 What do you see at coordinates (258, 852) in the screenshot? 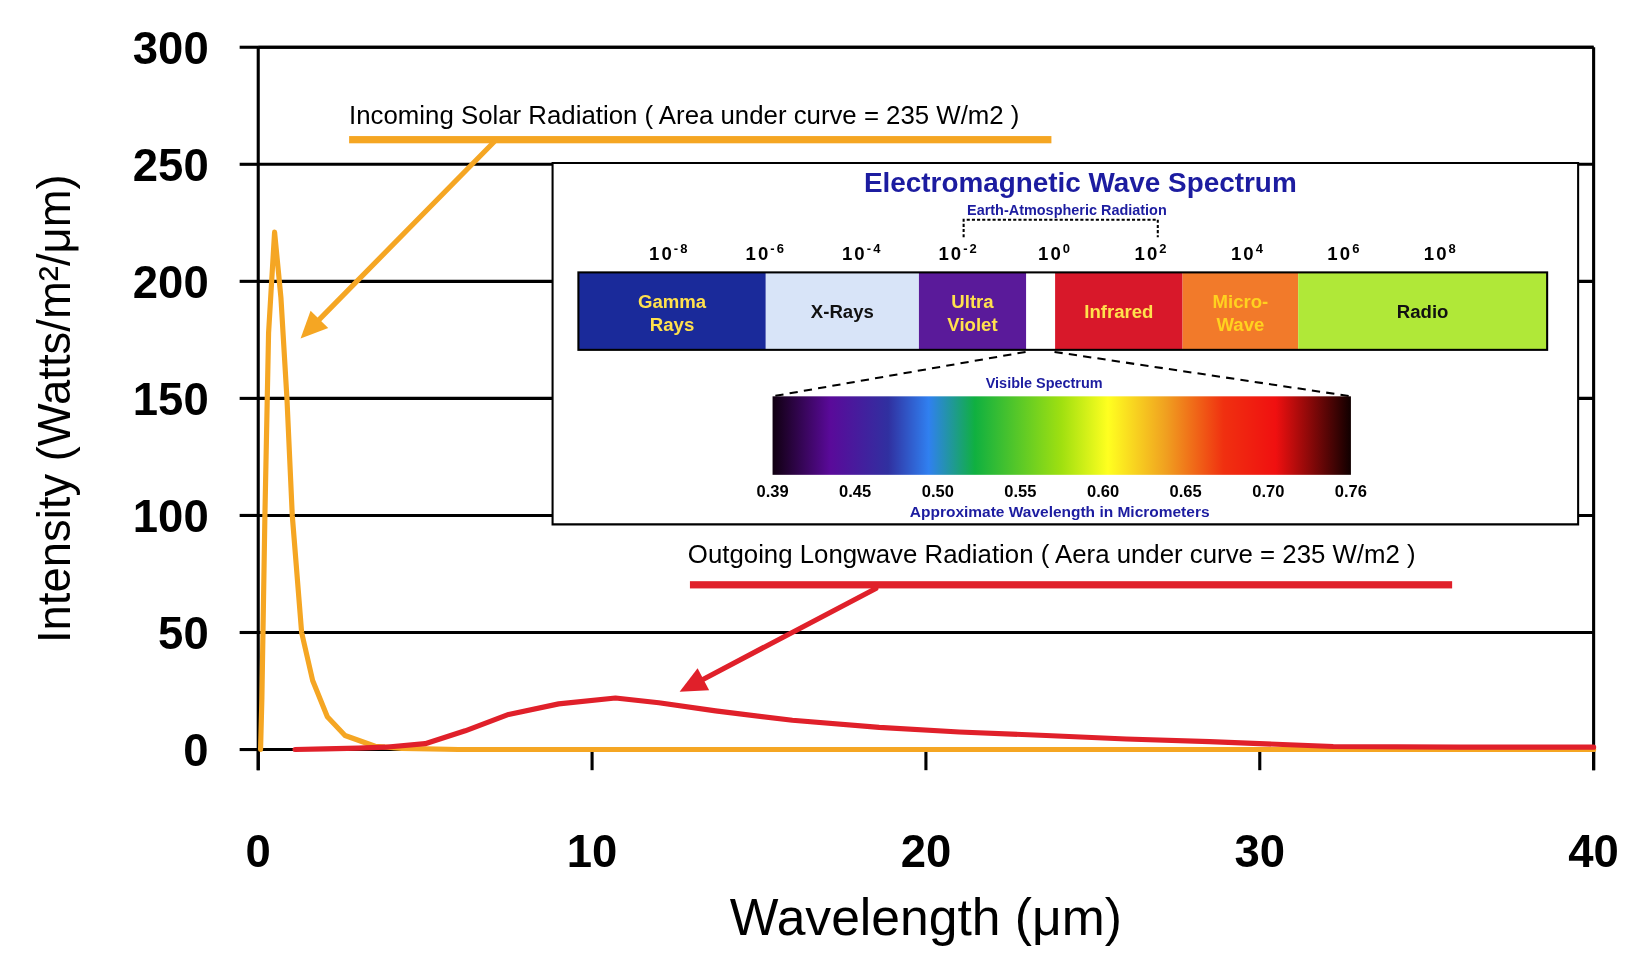
I see `x-tick-label: 0` at bounding box center [258, 852].